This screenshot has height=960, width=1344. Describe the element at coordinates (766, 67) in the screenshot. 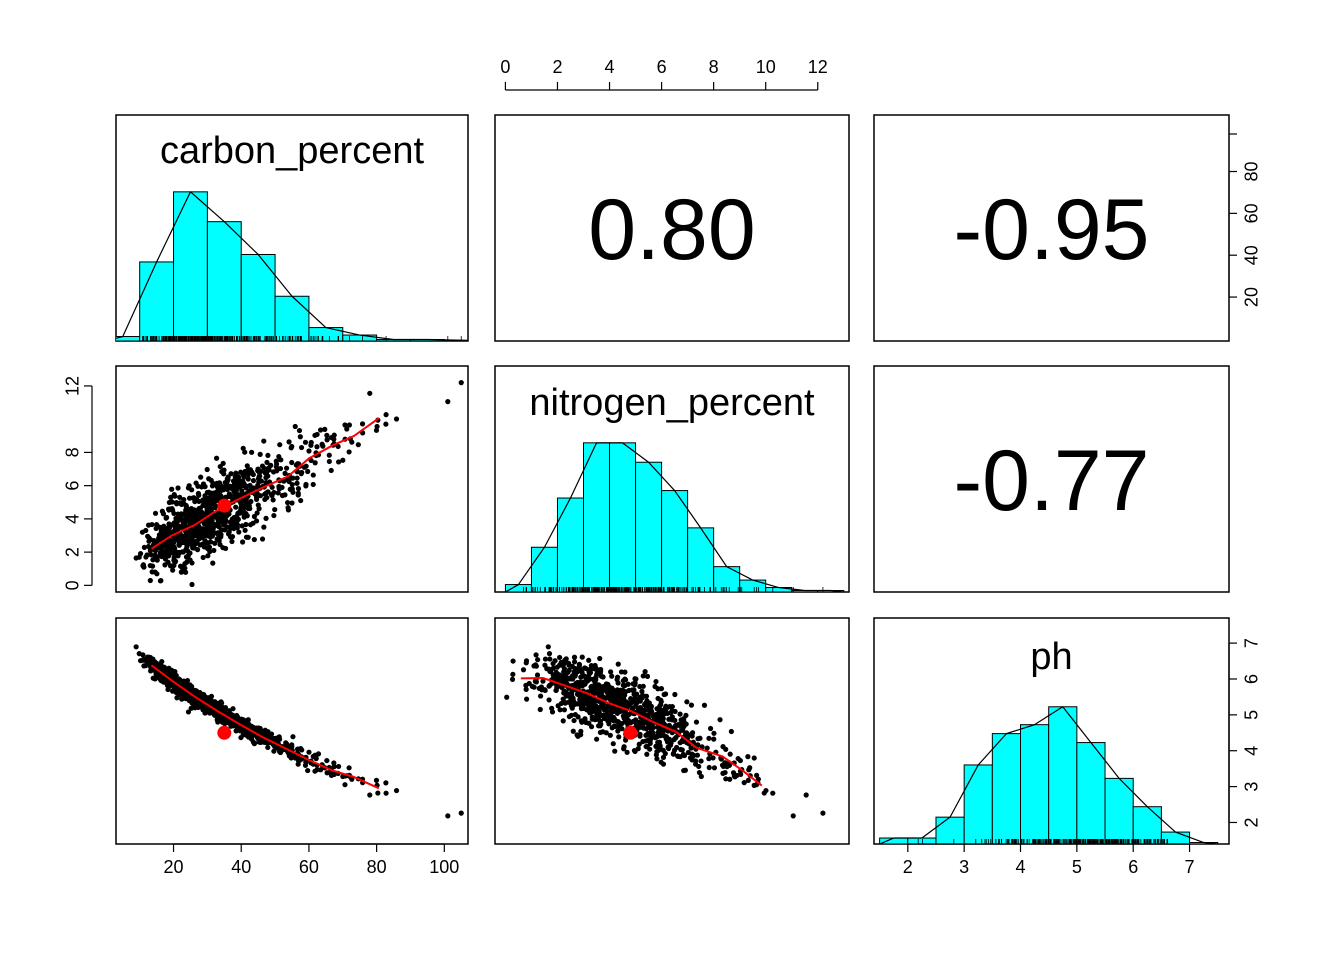

I see `tick-label: 10` at that location.